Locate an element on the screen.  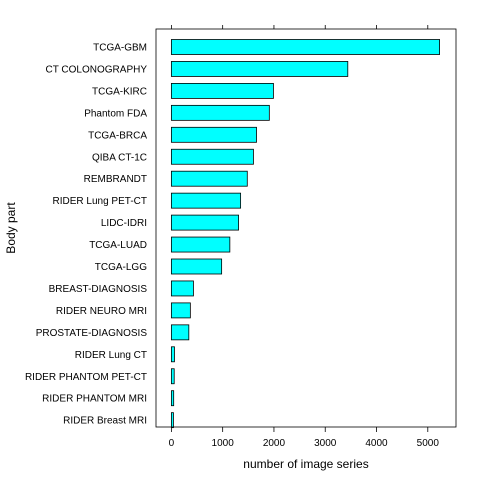
y-tick-label-tcga-kirc: TCGA-KIRC is located at coordinates (119, 91).